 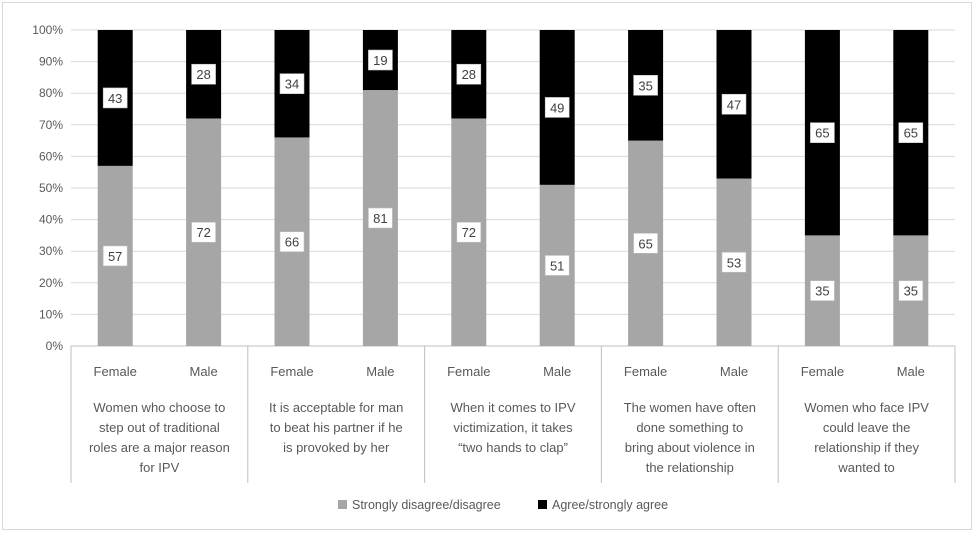 I want to click on data-label: 34, so click(x=292, y=84).